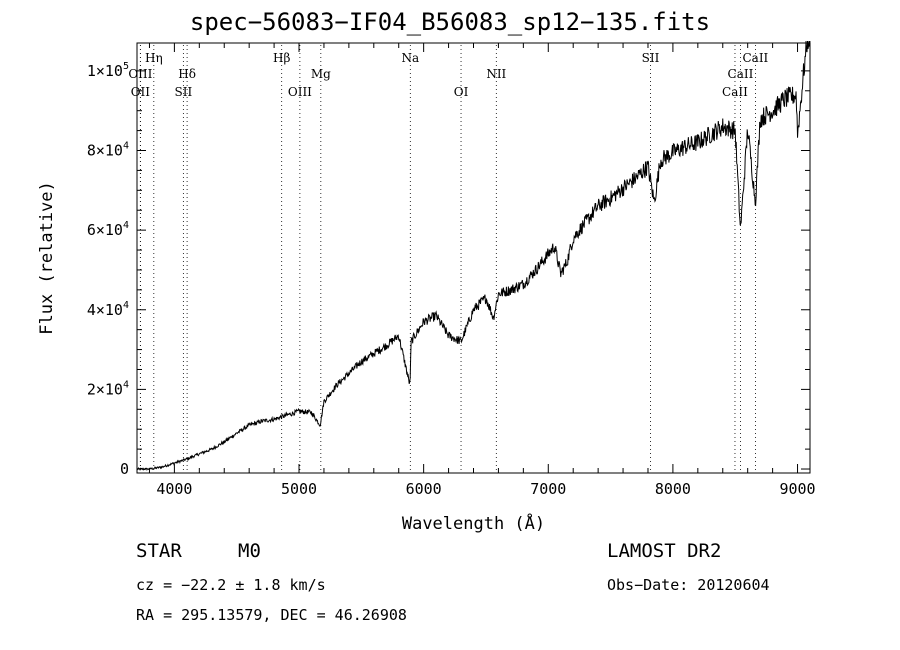 The image size is (900, 650). Describe the element at coordinates (664, 551) in the screenshot. I see `survey-name: LAMOST DR2` at that location.